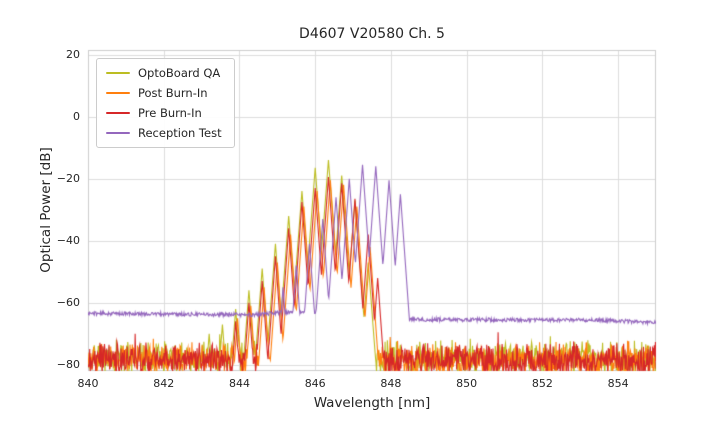  I want to click on legend-label: Post Burn-In, so click(173, 93).